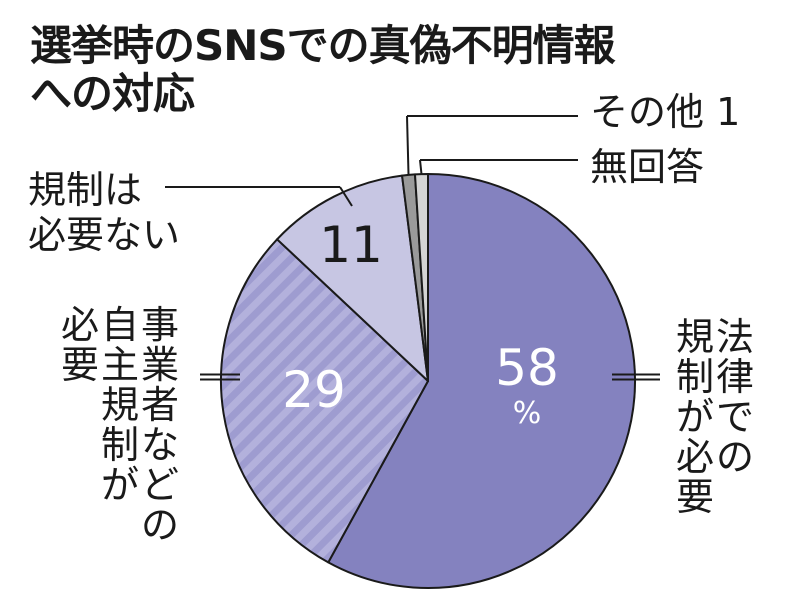  I want to click on label-houritsu-col2-2: が, so click(695, 417).